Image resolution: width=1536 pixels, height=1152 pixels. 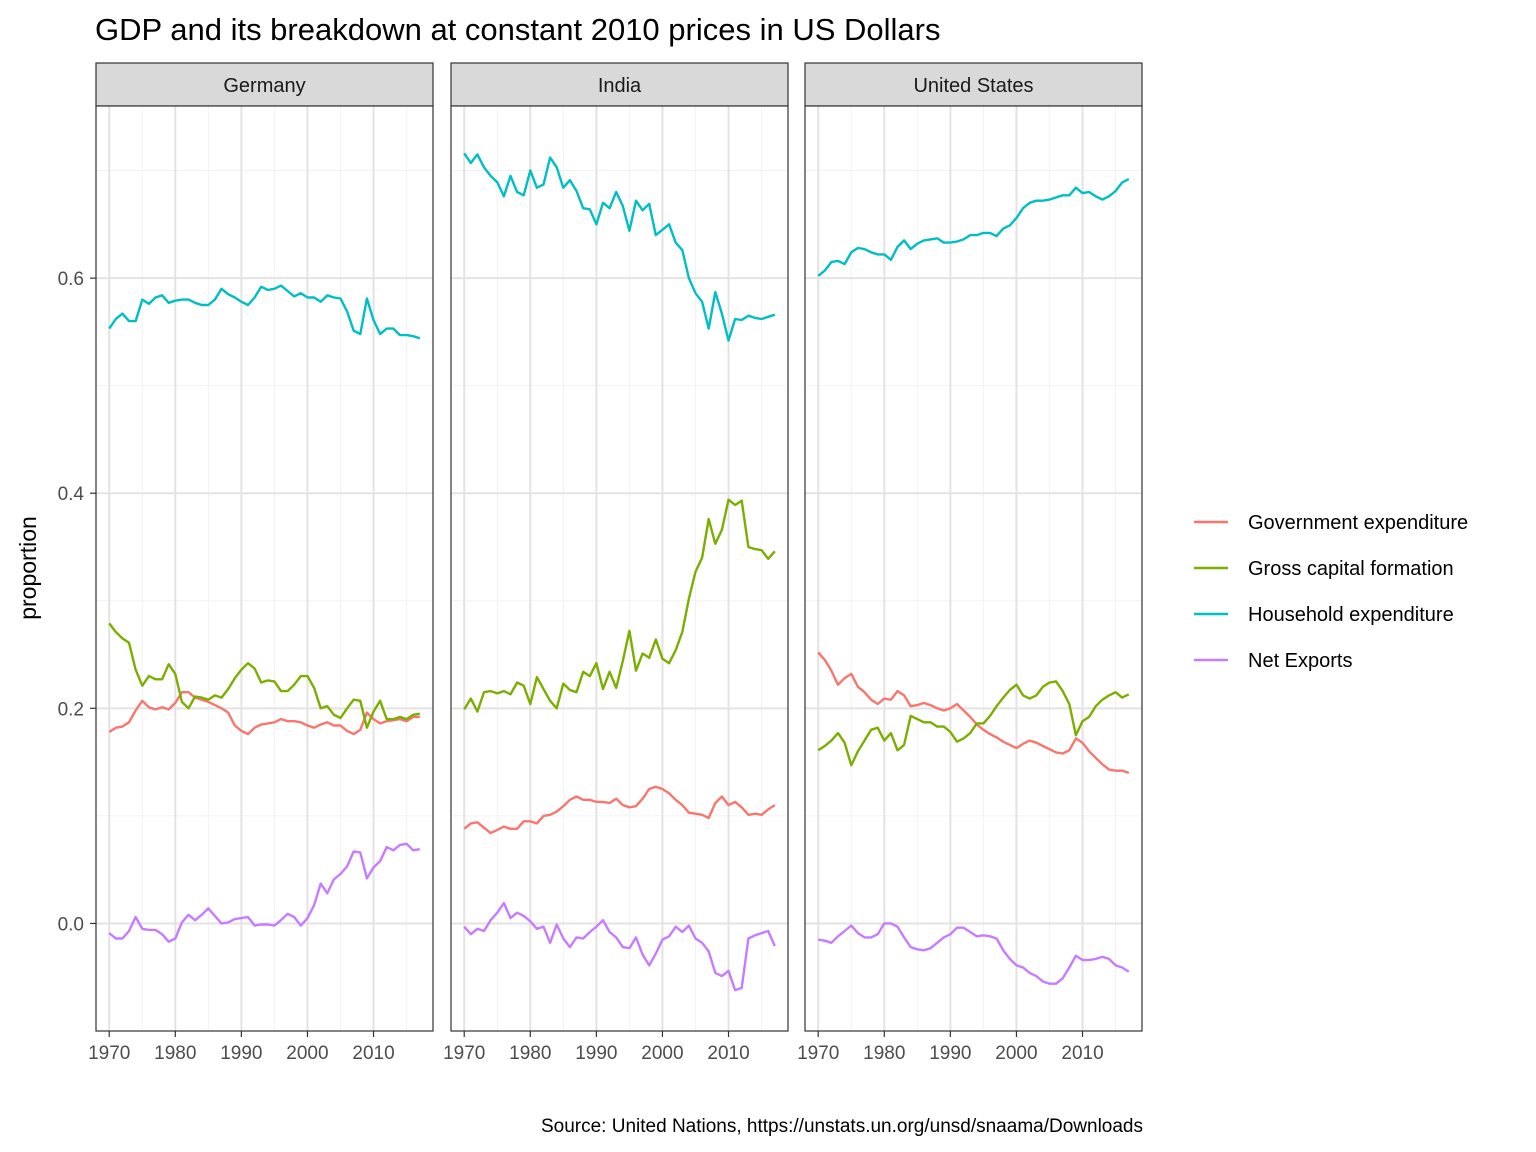 I want to click on legend-item-government-expenditure: Government expenditure, so click(x=1331, y=523).